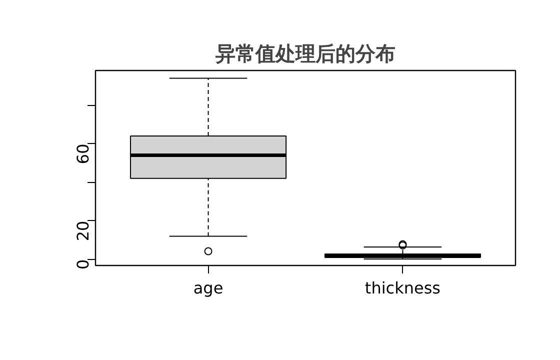 This screenshot has height=360, width=560. I want to click on chart-title: 异常值处理后的分布, so click(305, 54).